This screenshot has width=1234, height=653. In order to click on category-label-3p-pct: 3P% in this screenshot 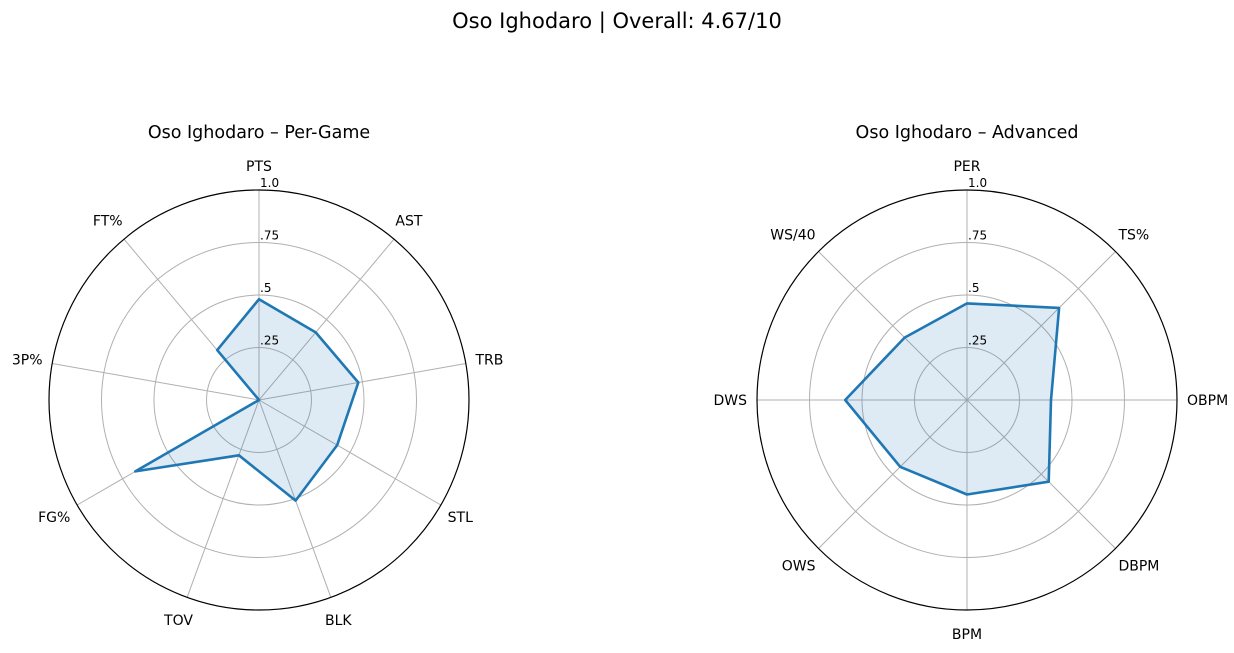, I will do `click(27, 360)`.